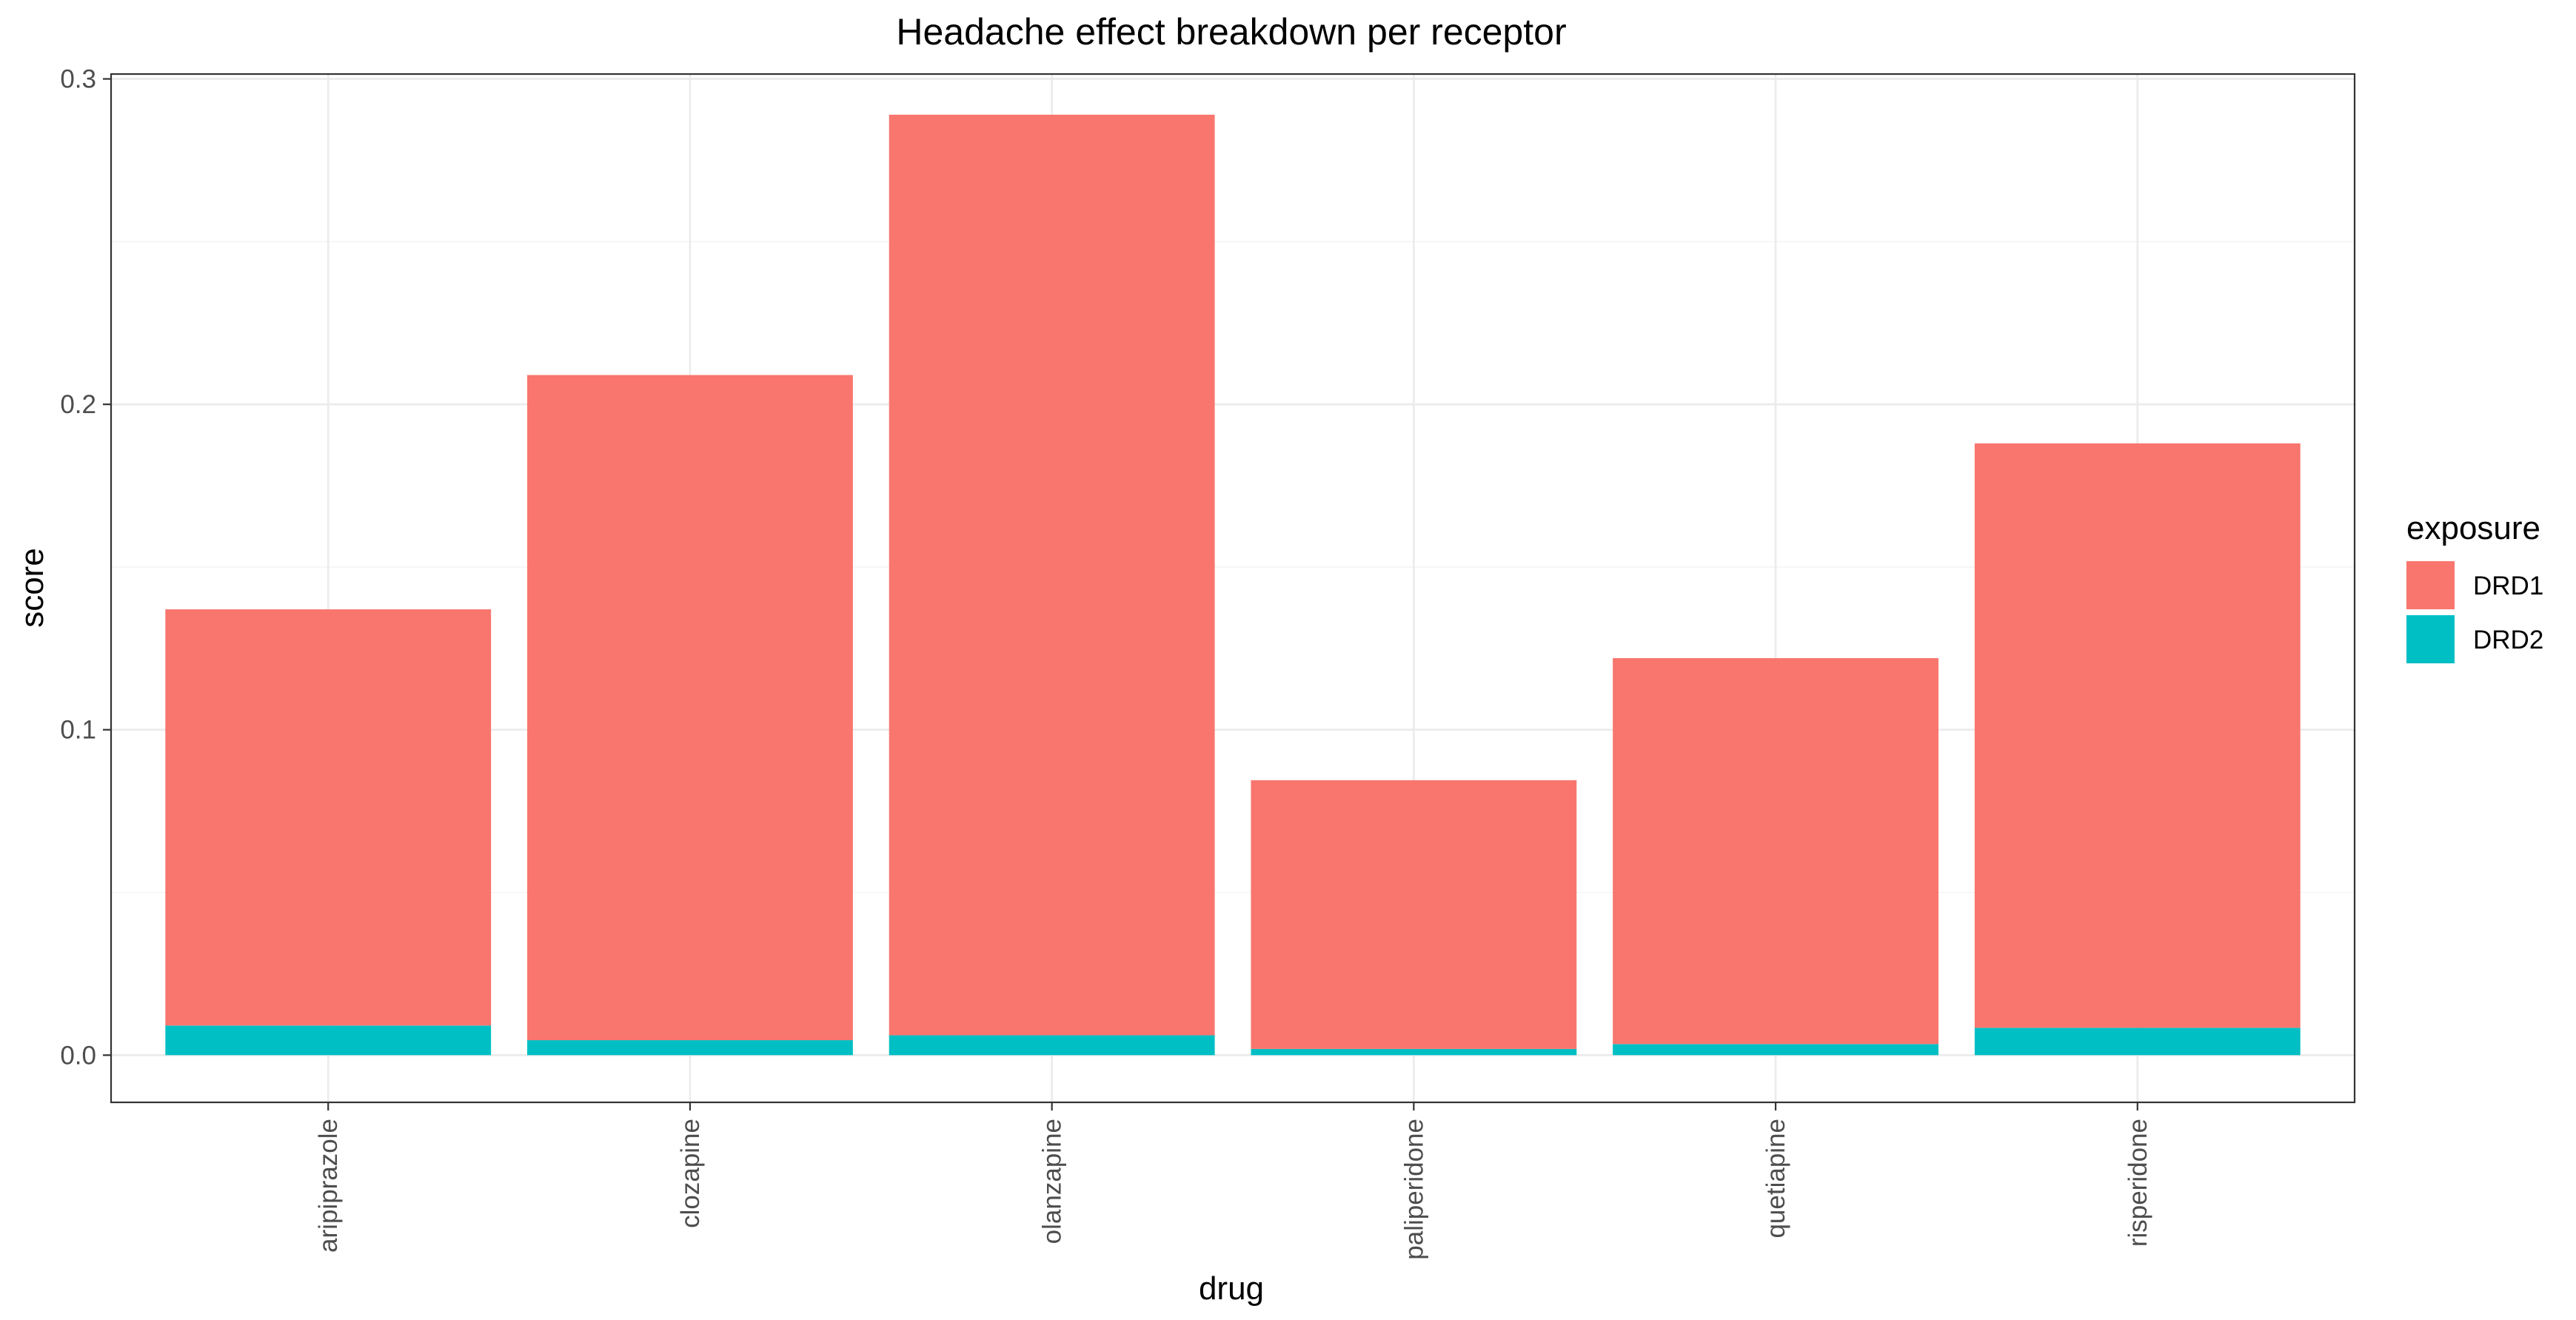 Image resolution: width=2576 pixels, height=1320 pixels. Describe the element at coordinates (78, 731) in the screenshot. I see `y-tick-label: 0.1` at that location.